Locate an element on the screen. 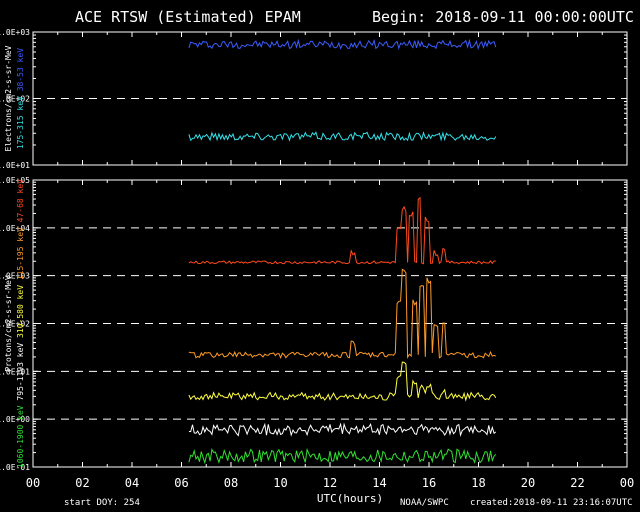 This screenshot has height=512, width=640. x-axis-label: UTC(hours) is located at coordinates (350, 498).